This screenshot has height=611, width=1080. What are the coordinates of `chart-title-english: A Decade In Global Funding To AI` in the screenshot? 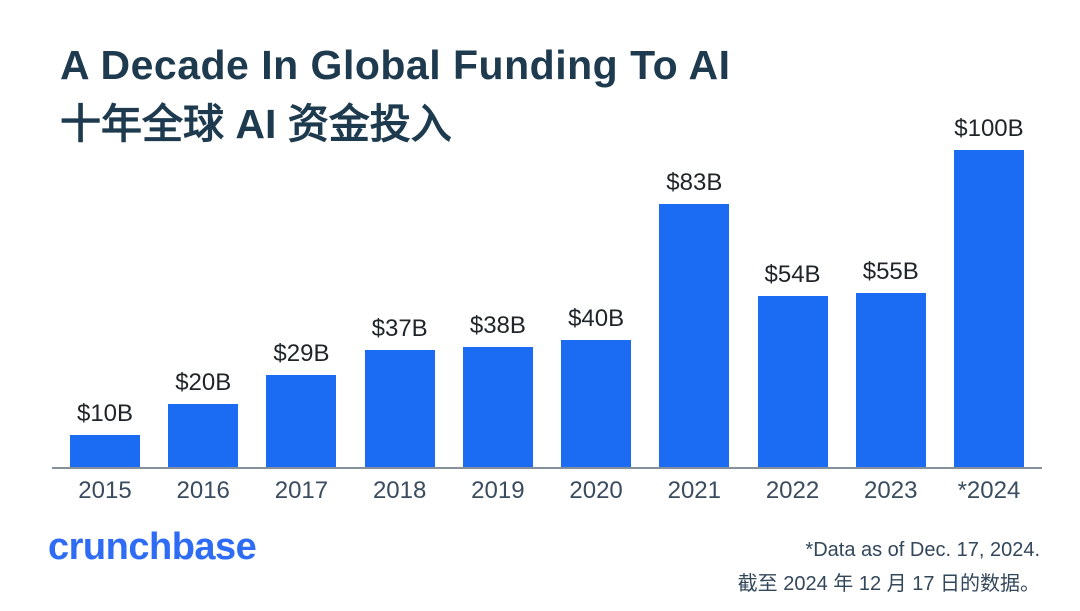 It's located at (395, 65).